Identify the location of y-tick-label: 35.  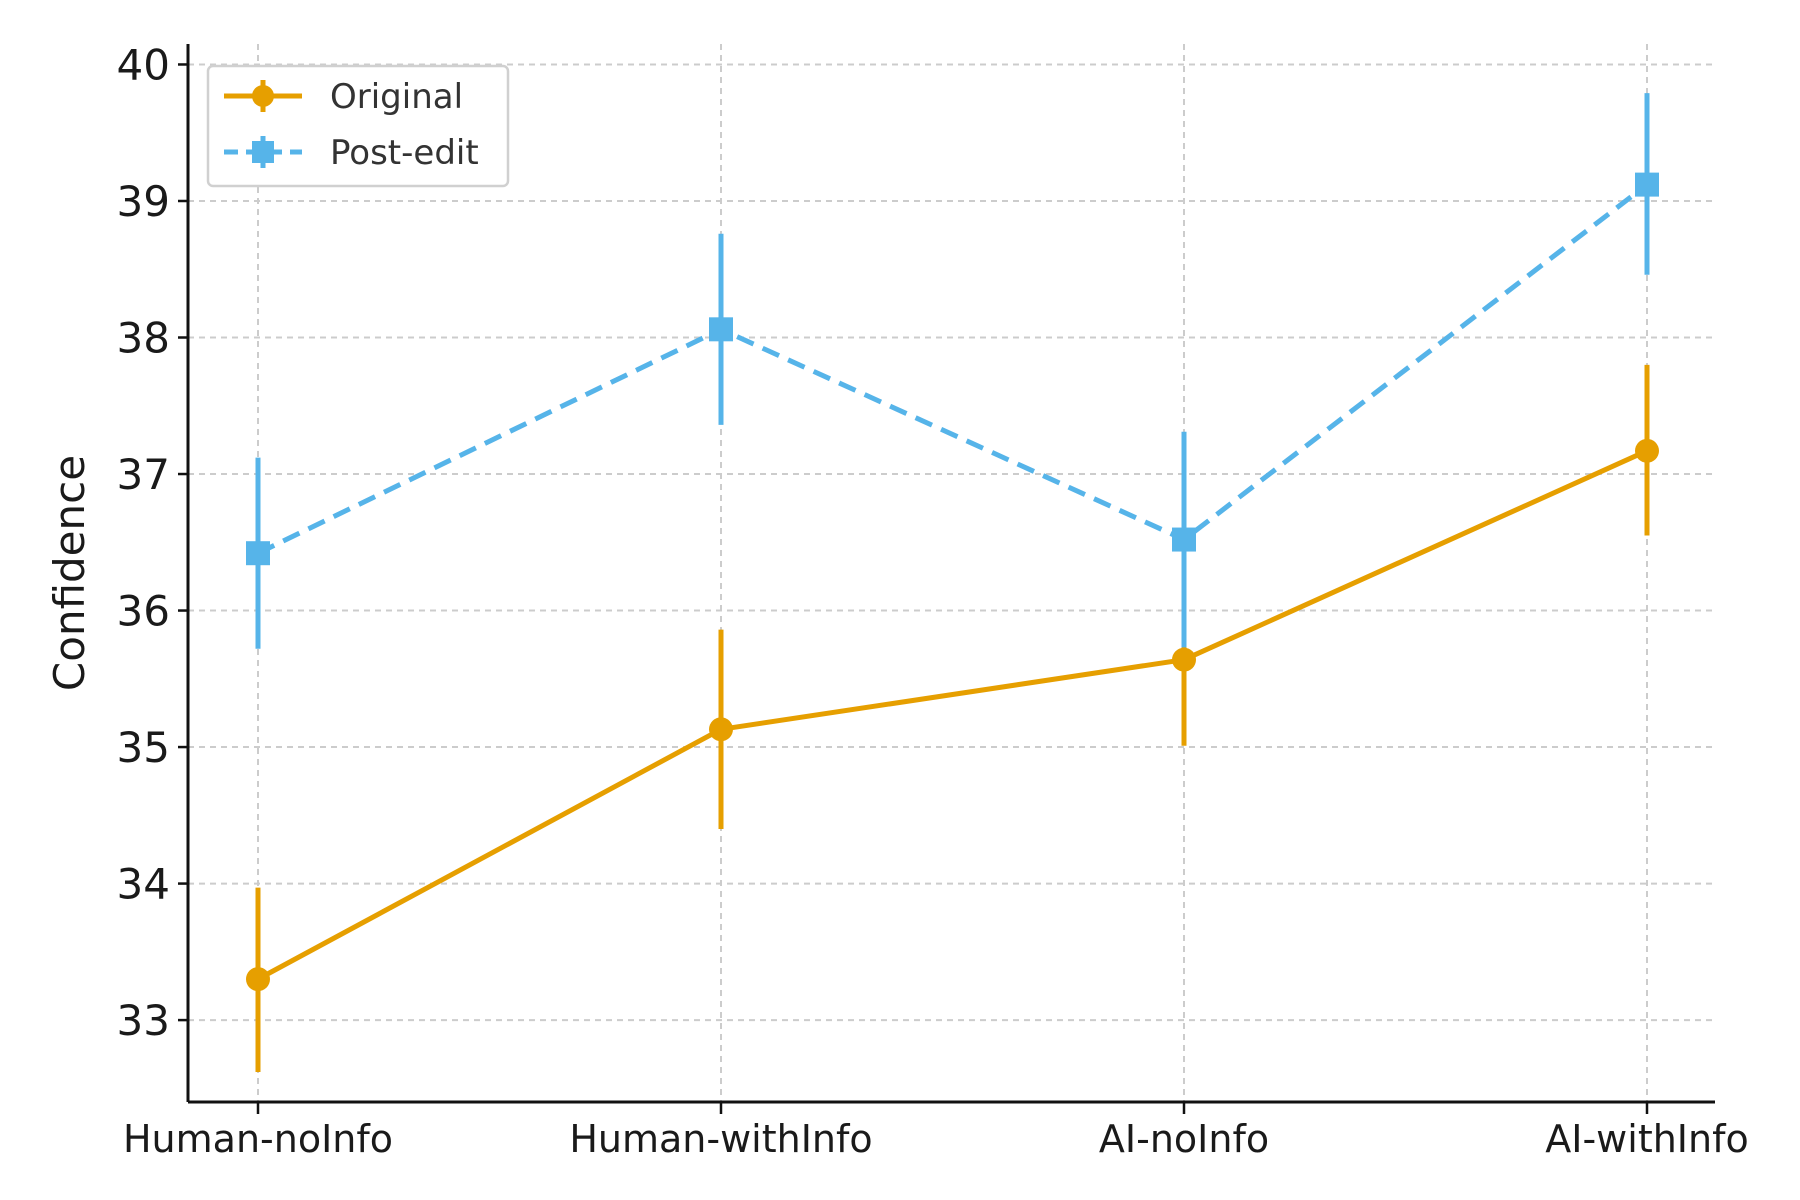
(143, 747).